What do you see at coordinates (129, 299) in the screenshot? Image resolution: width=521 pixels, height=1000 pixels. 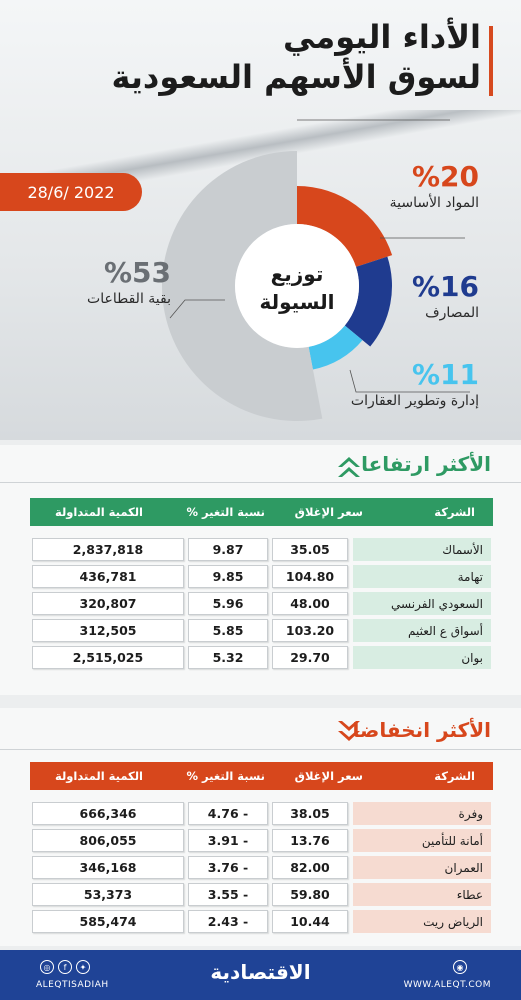 I see `rest-label: بقية القطاعات` at bounding box center [129, 299].